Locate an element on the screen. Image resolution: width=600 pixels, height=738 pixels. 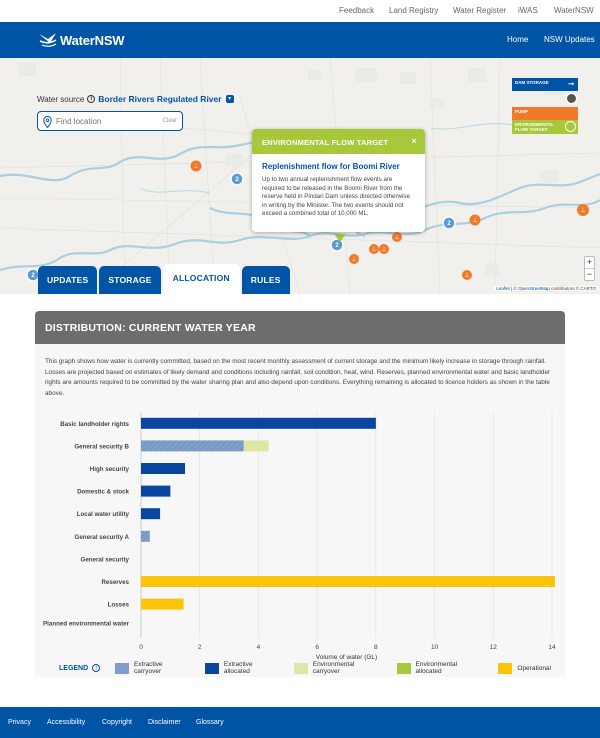
footer-link-glossary: Glossary is located at coordinates (210, 722).